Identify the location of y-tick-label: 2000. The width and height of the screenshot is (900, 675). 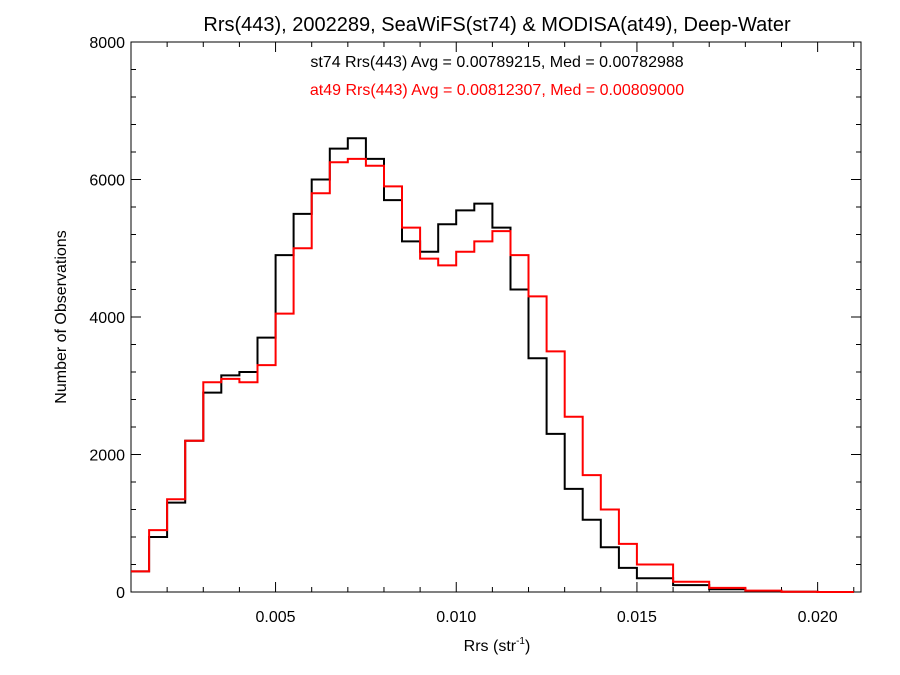
(107, 456).